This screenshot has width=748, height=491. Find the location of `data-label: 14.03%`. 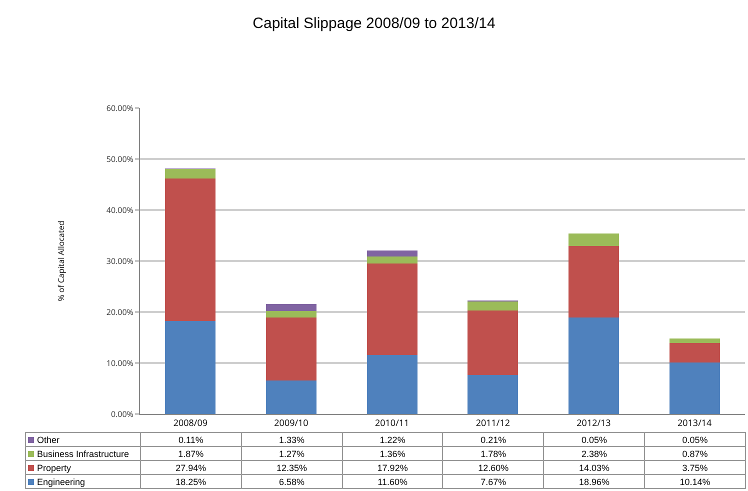

data-label: 14.03% is located at coordinates (594, 467).